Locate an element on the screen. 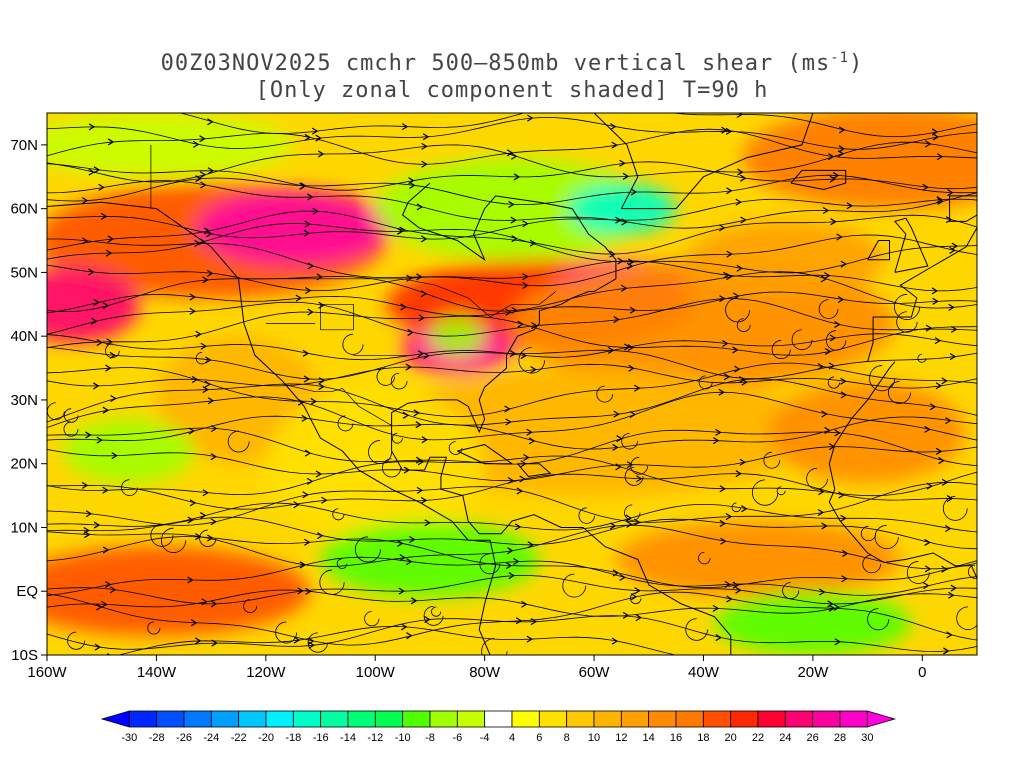 This screenshot has height=772, width=1024. x-tick-label: 80W is located at coordinates (485, 672).